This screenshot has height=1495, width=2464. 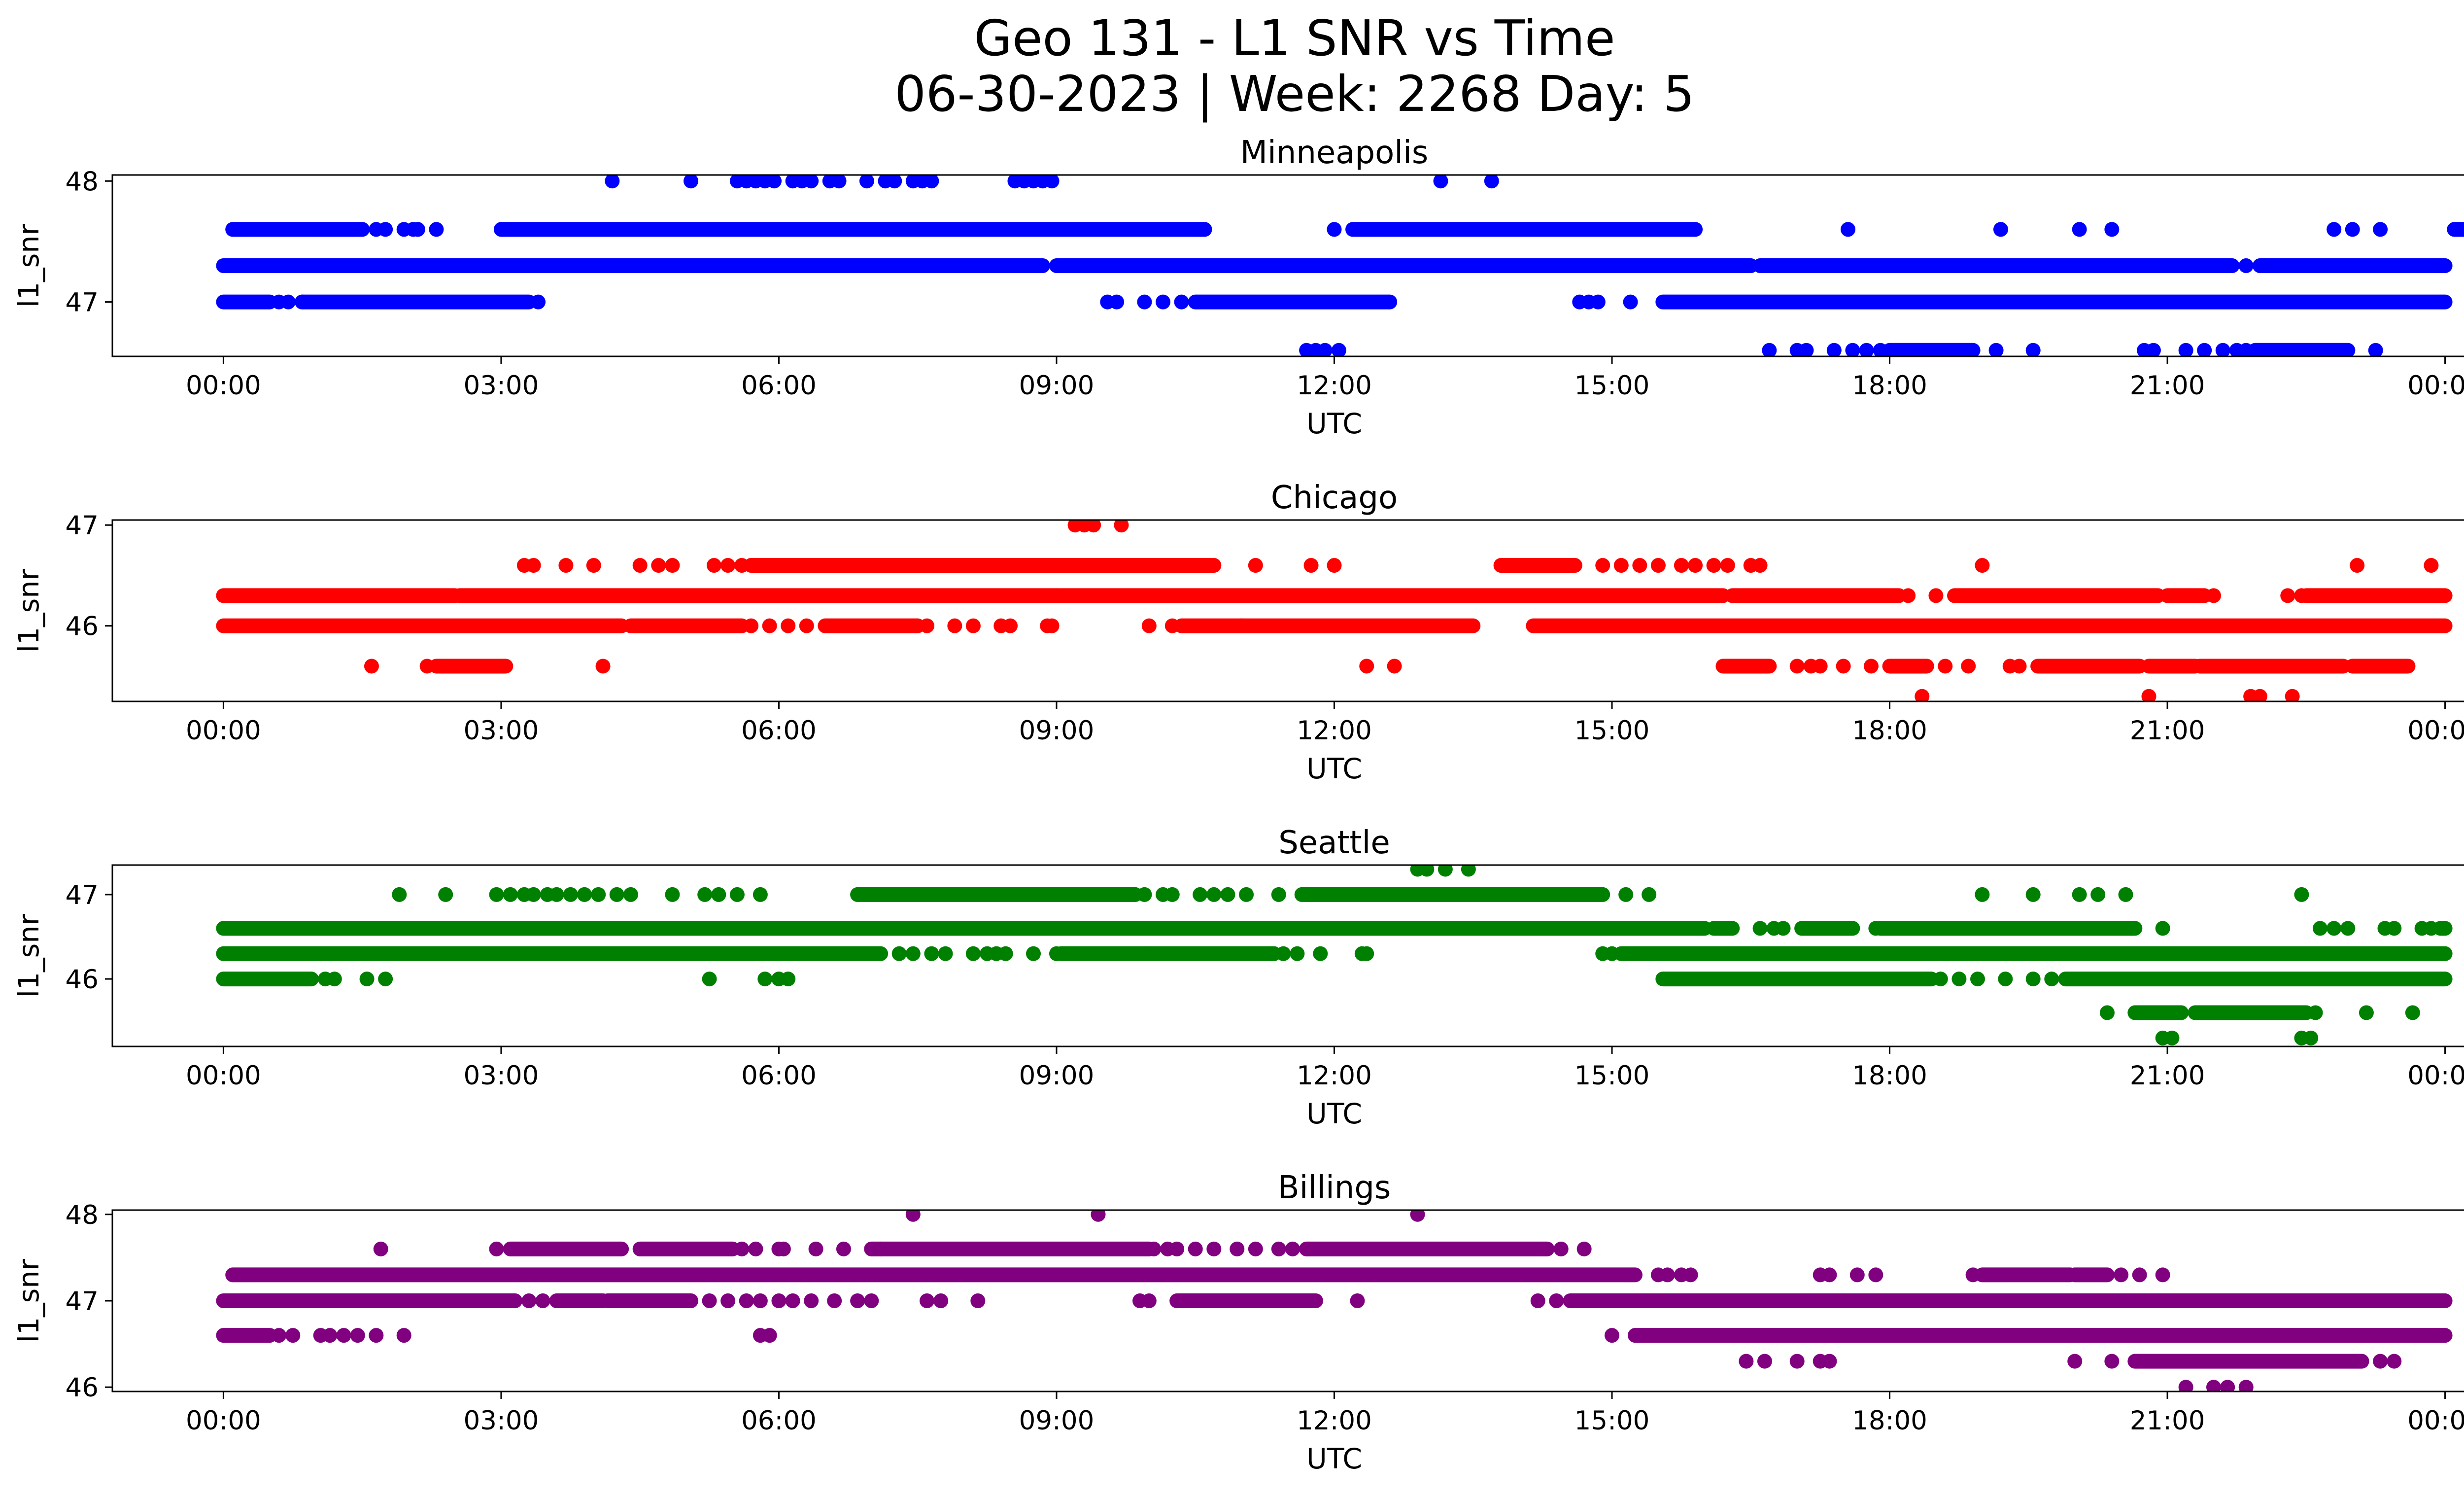 What do you see at coordinates (2000, 229) in the screenshot?
I see `data-point-47.6-8` at bounding box center [2000, 229].